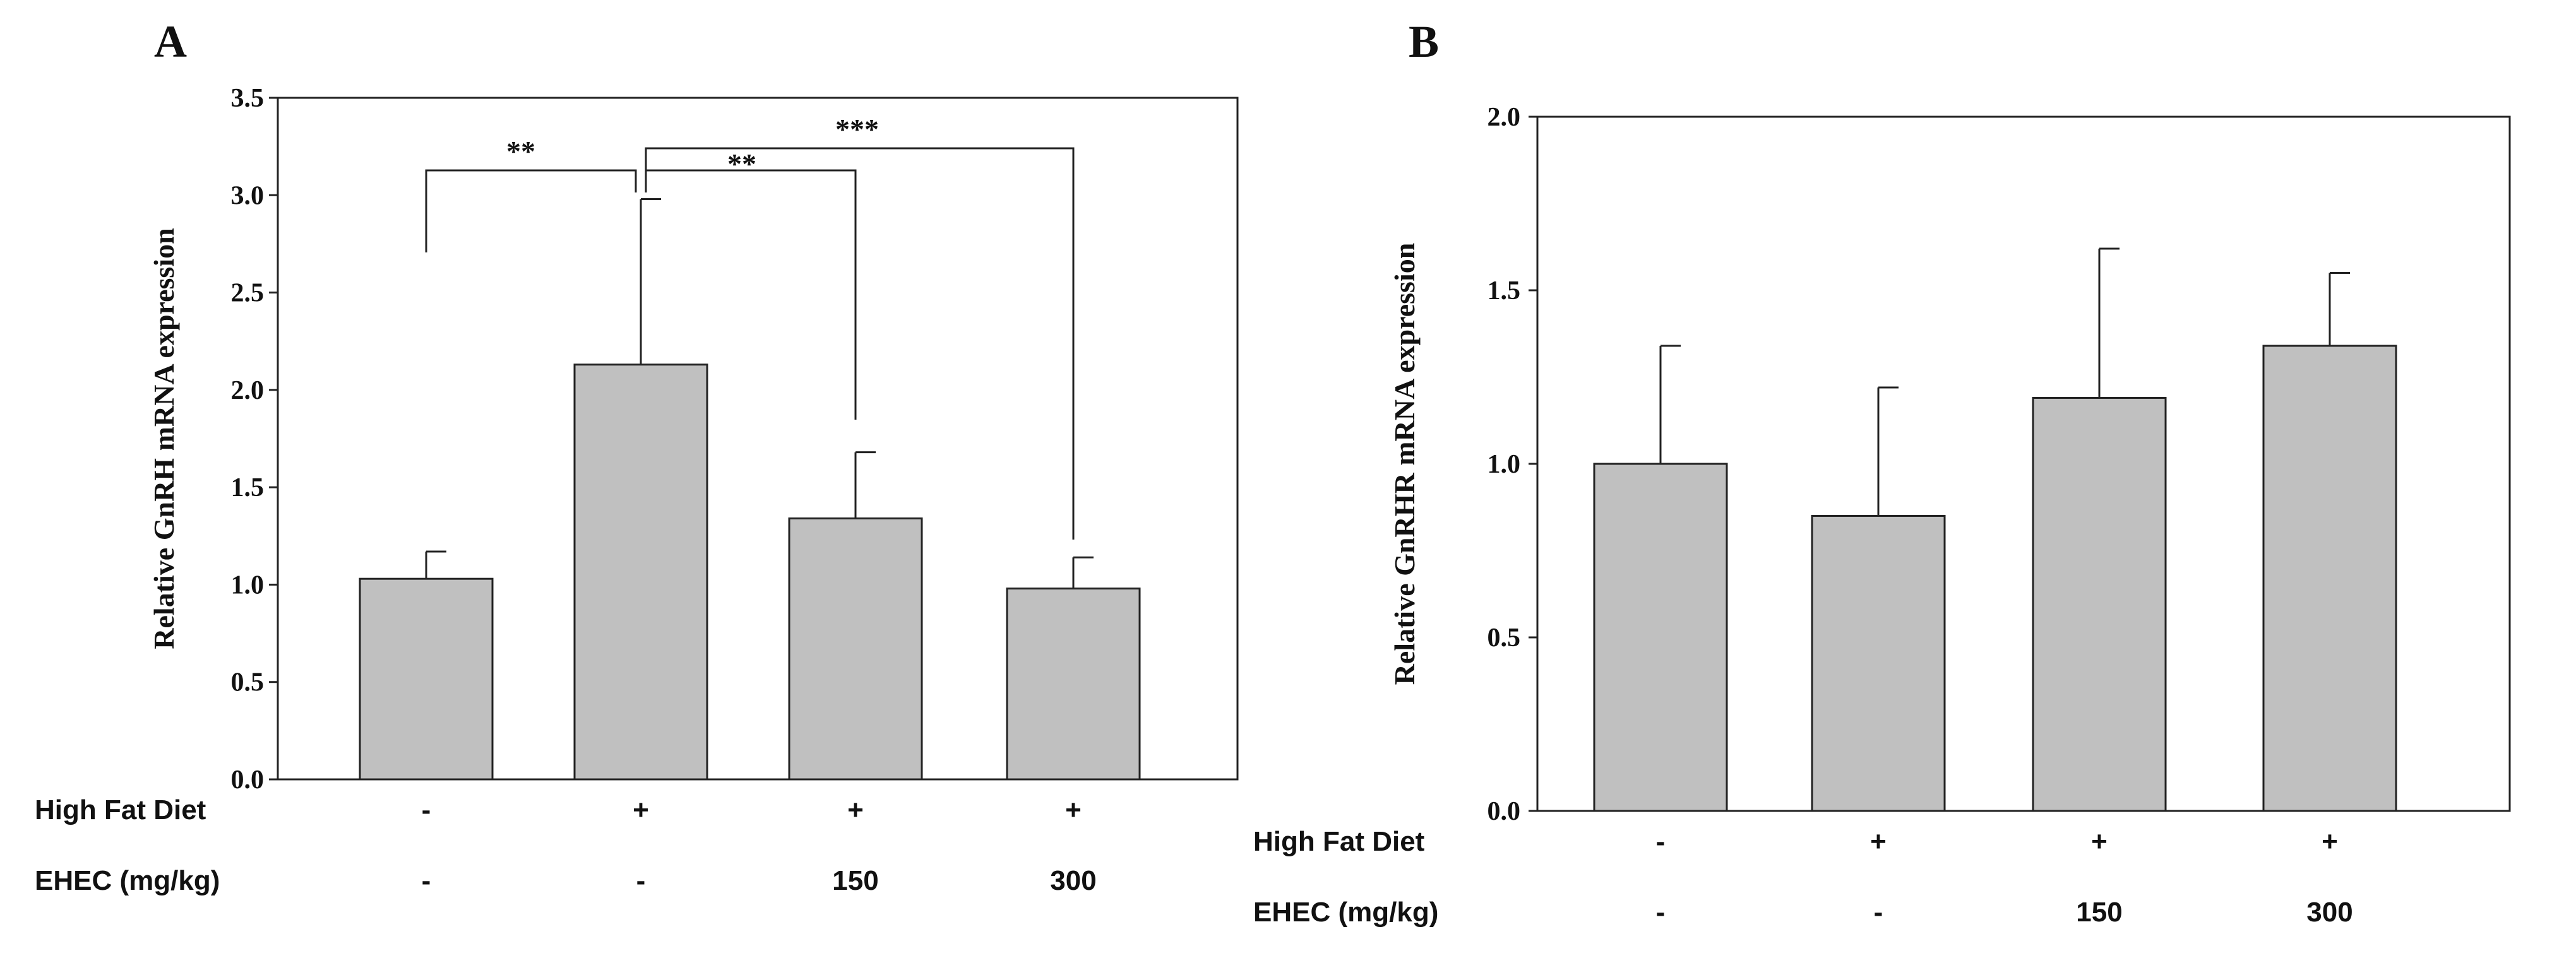 This screenshot has width=2576, height=975. Describe the element at coordinates (170, 42) in the screenshot. I see `panel-label-a: A` at that location.